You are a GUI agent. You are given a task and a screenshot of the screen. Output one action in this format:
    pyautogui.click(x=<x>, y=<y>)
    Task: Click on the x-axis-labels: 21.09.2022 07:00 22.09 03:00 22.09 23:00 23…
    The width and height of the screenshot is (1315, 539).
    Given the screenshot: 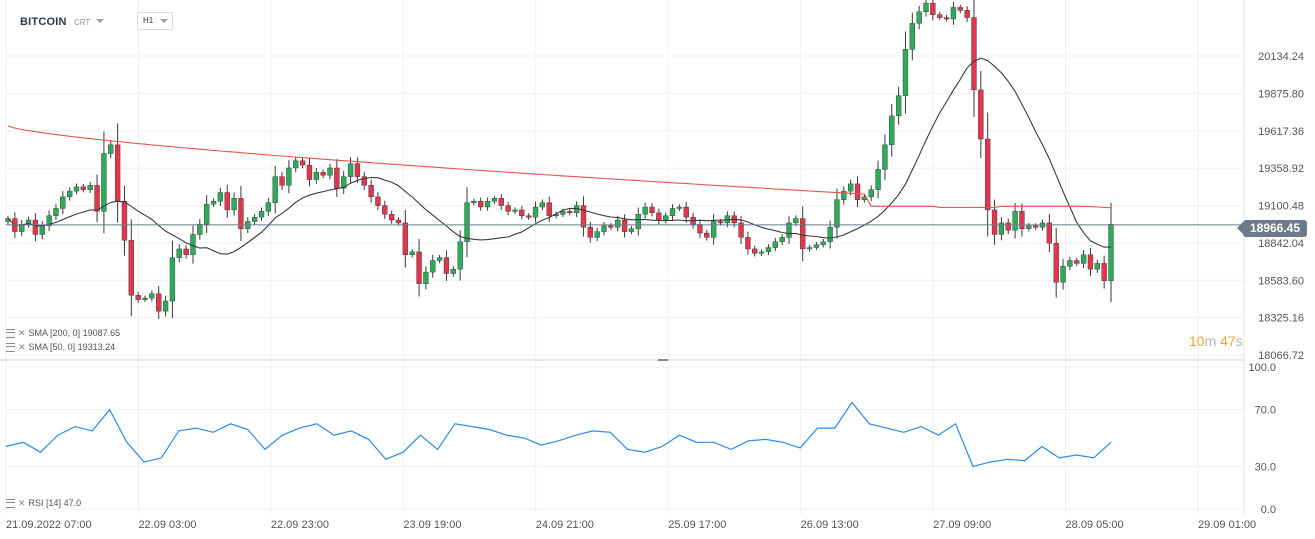 What is the action you would take?
    pyautogui.click(x=631, y=525)
    